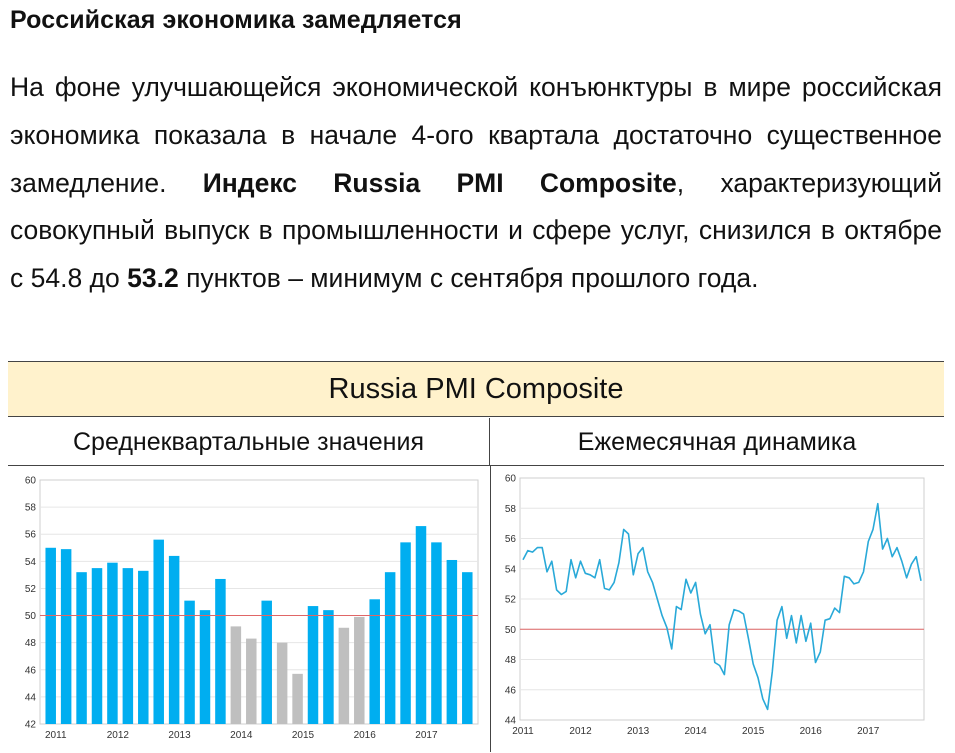  Describe the element at coordinates (511, 509) in the screenshot. I see `line-y-tick-label: 58` at that location.